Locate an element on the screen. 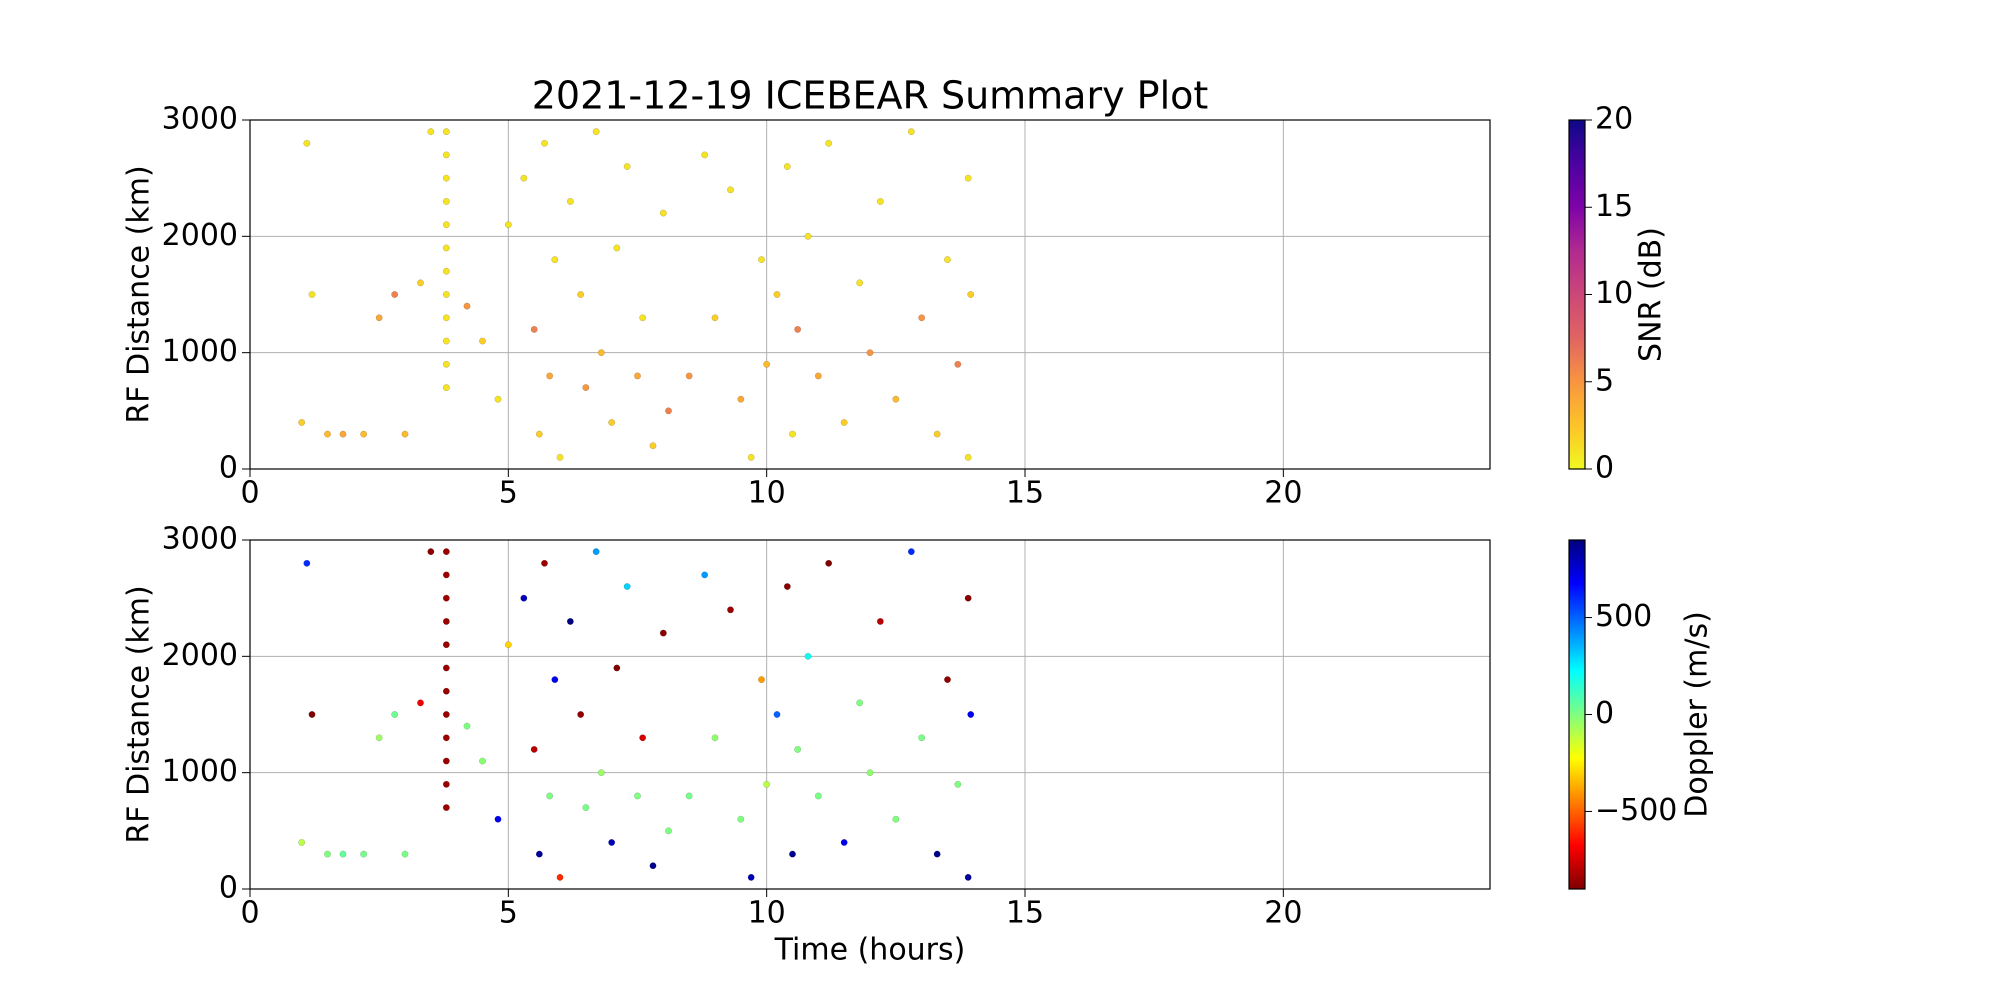 The height and width of the screenshot is (1000, 2000). x-tick-label: 20 is located at coordinates (1283, 913).